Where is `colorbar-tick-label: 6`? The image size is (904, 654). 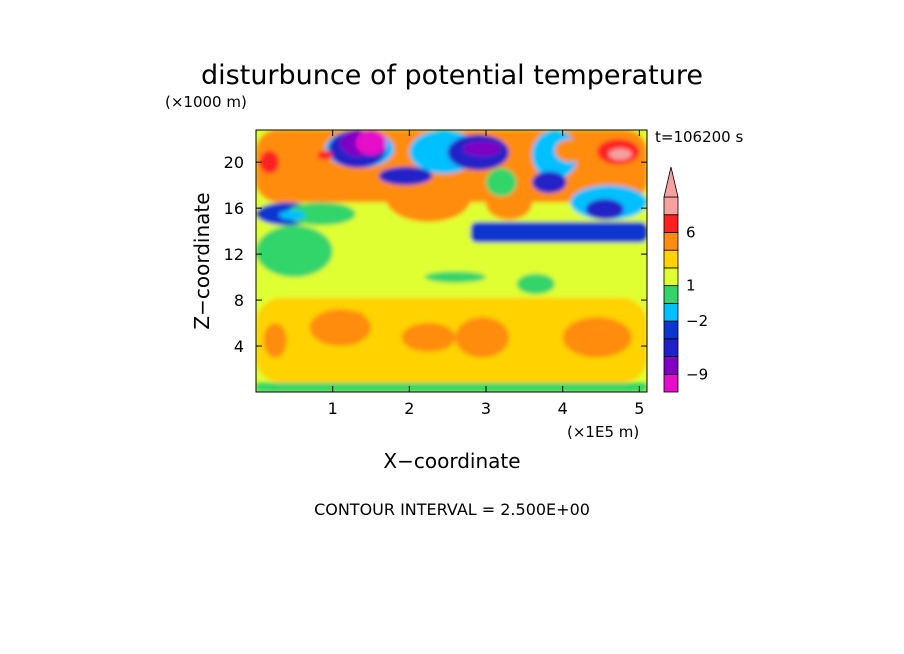
colorbar-tick-label: 6 is located at coordinates (691, 232).